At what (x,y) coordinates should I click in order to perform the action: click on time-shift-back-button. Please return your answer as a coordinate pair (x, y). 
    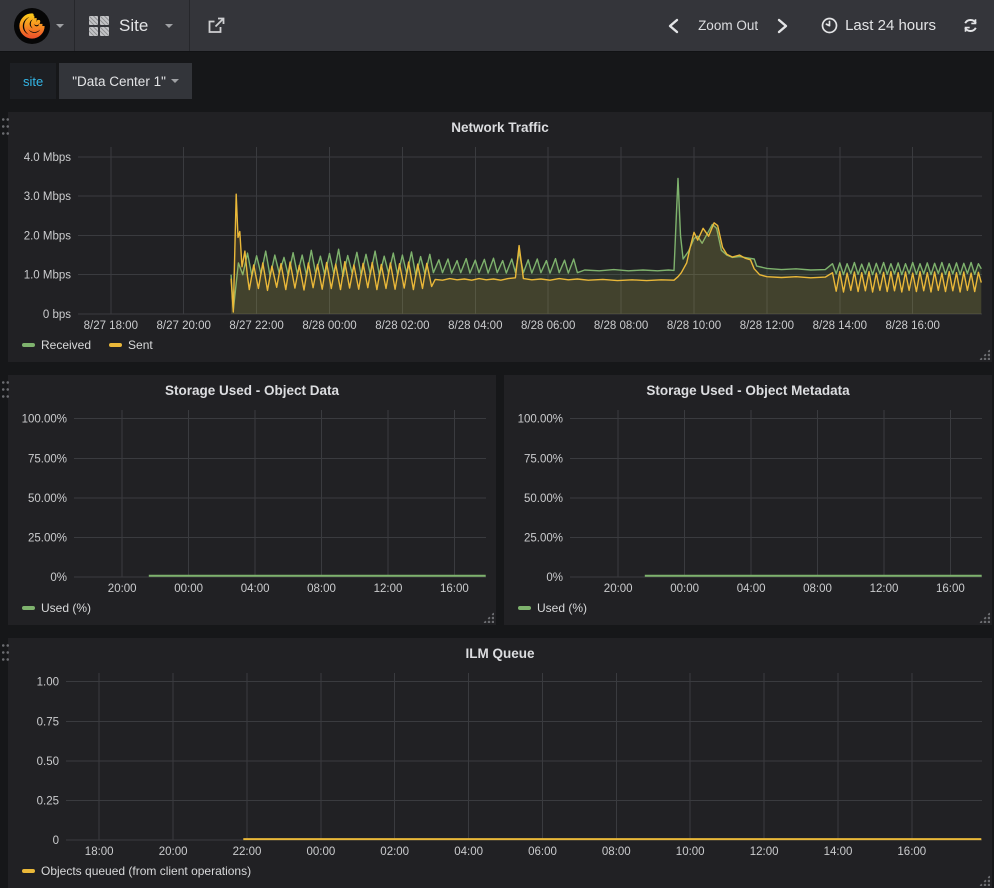
    Looking at the image, I should click on (673, 26).